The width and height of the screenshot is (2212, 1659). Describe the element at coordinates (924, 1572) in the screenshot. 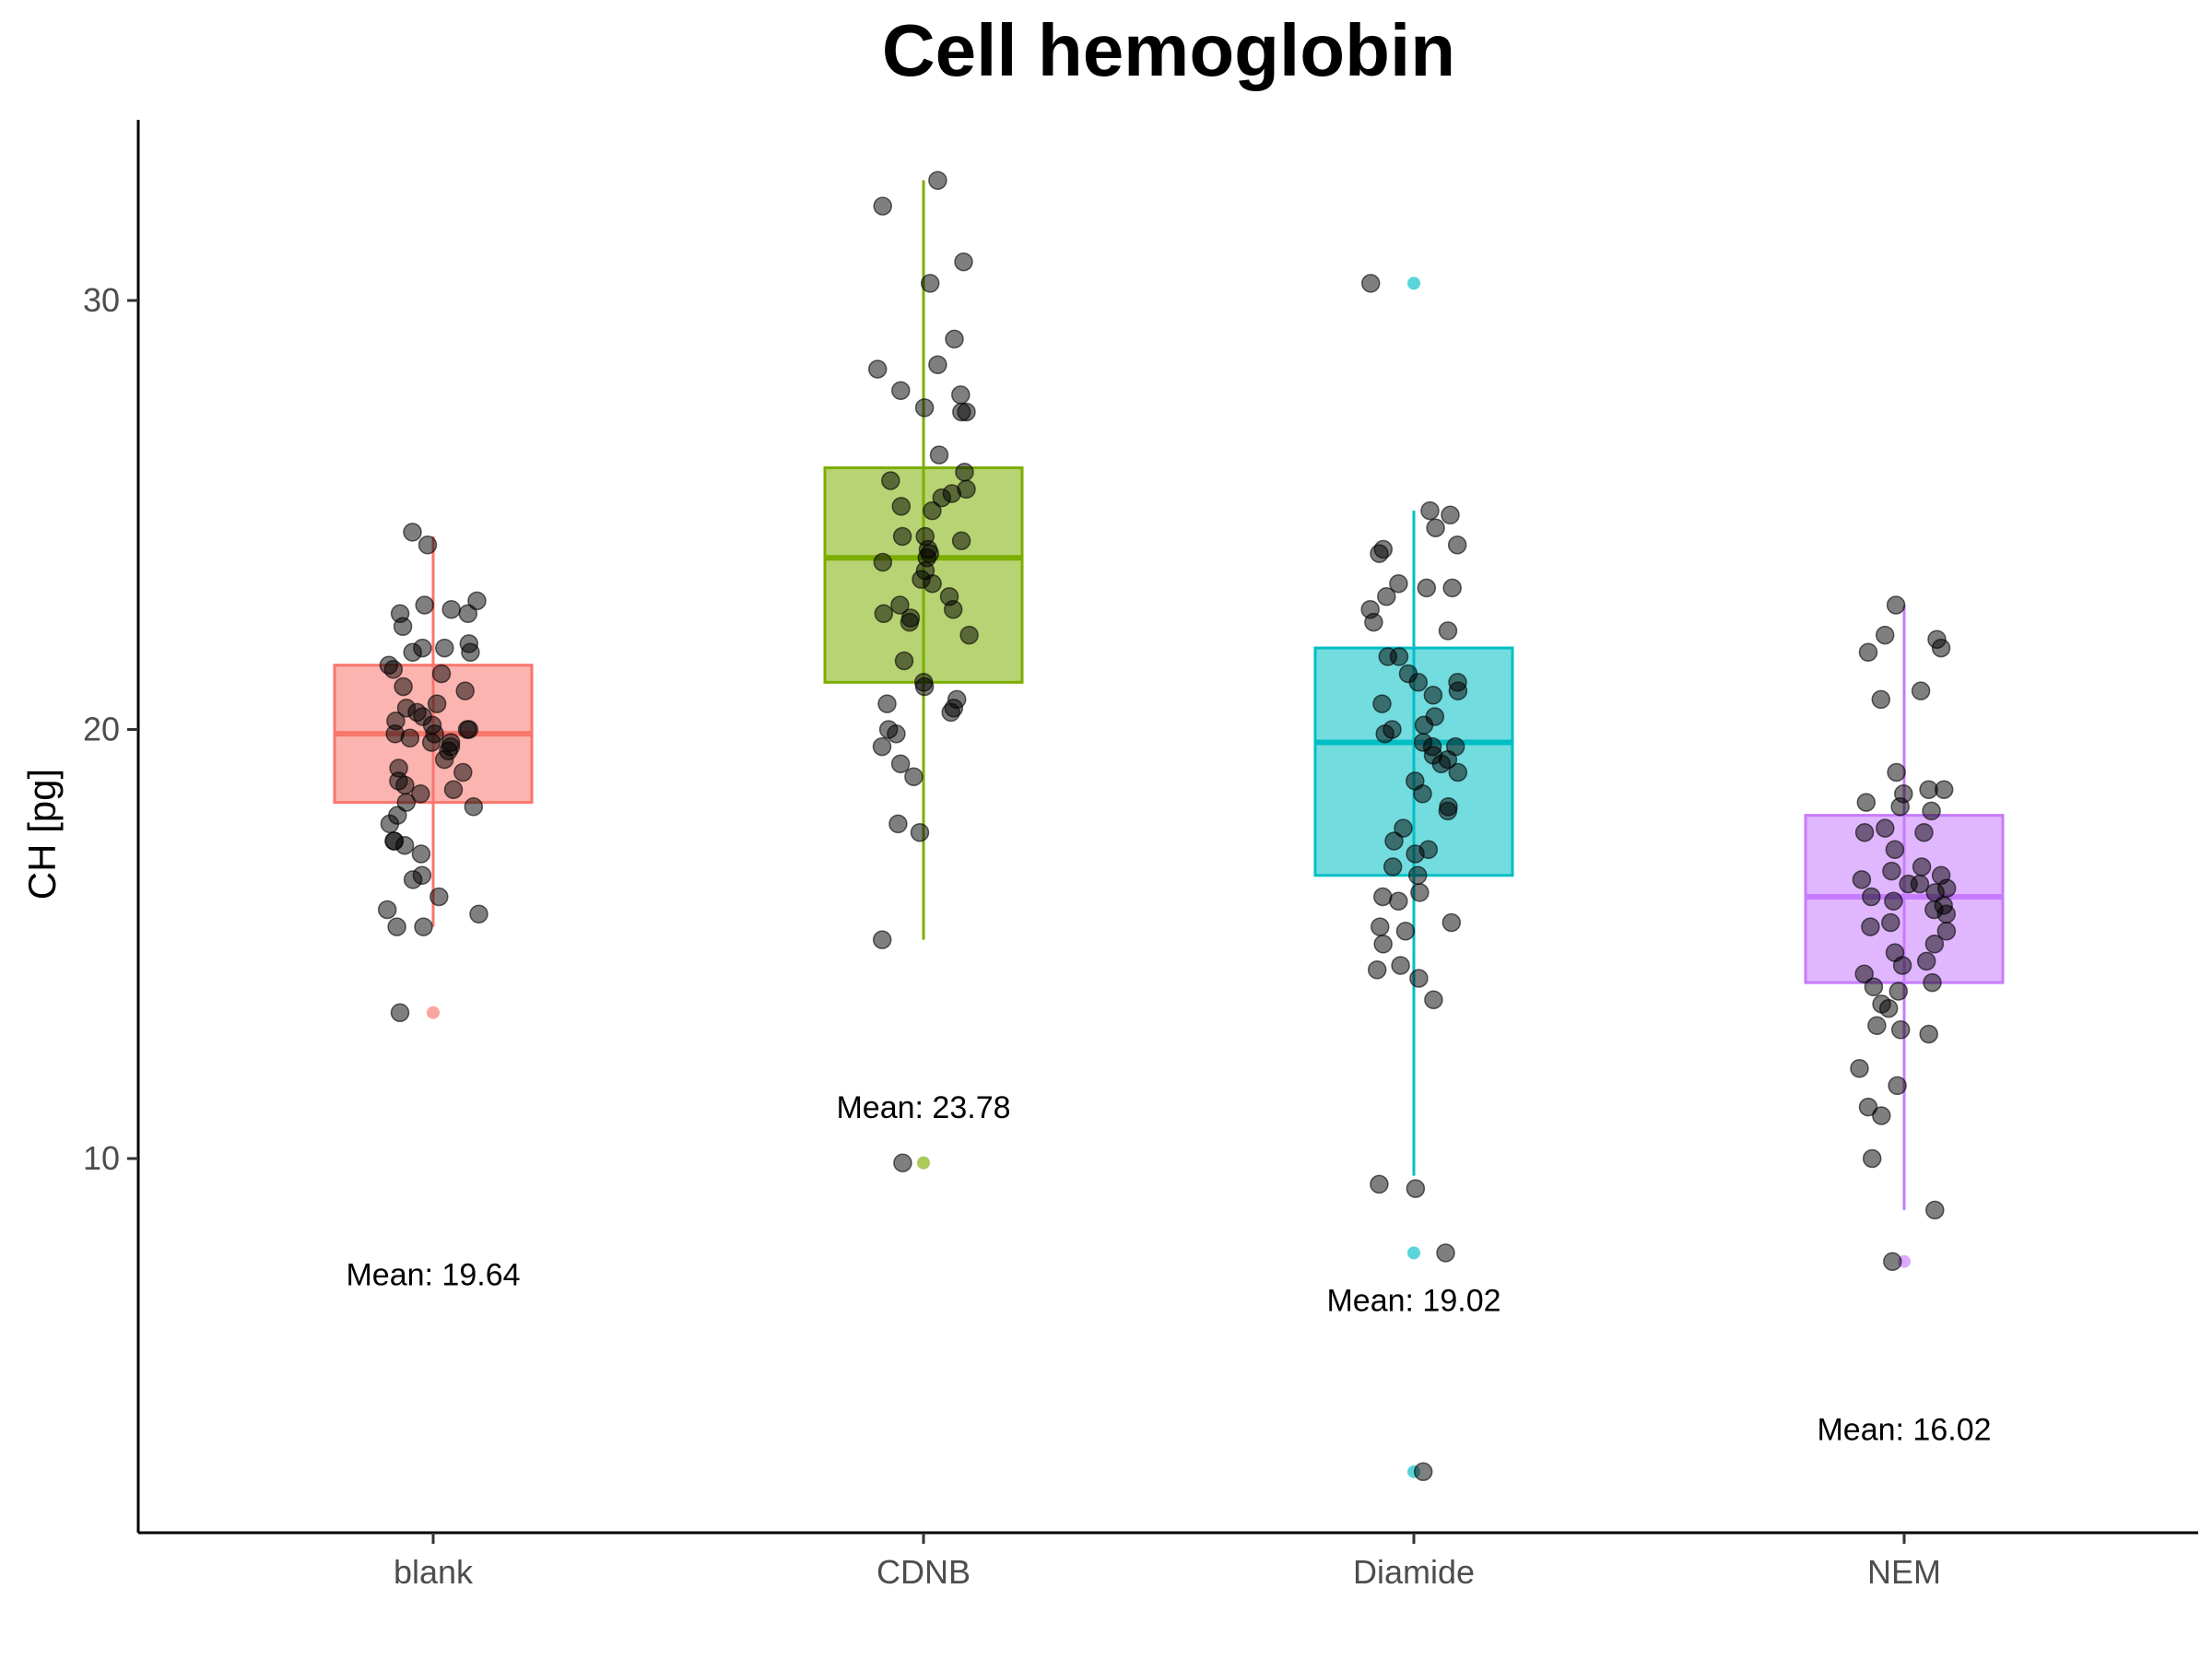

I see `x-tick-label: CDNB` at that location.